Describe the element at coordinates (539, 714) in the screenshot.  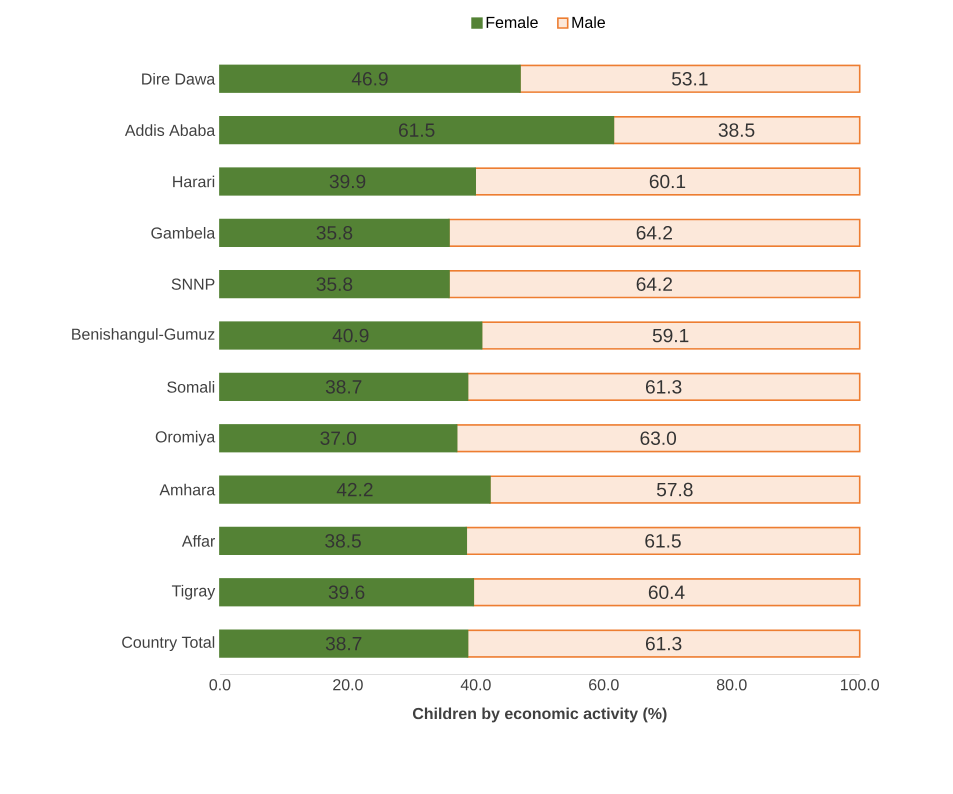
I see `x-axis-title: Children by economic activity (%)` at that location.